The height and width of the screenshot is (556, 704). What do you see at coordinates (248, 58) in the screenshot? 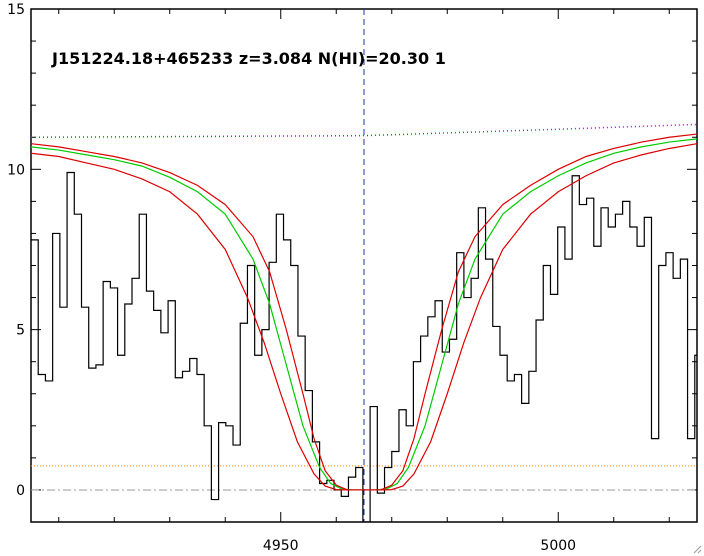
I see `chart-title: J151224.18+465233 z=3.084 N(HI)=20.30 1` at bounding box center [248, 58].